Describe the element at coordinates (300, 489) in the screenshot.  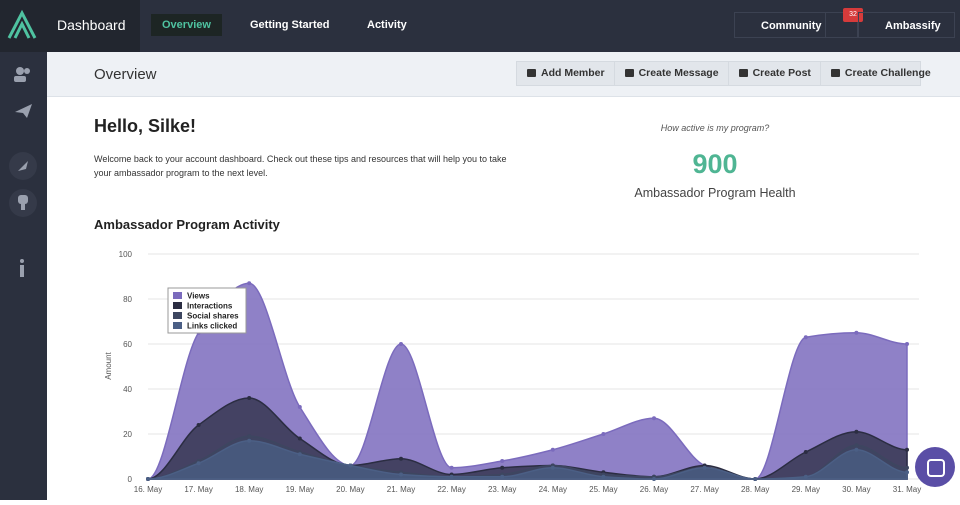
I see `x-tick-label: 19. May` at that location.